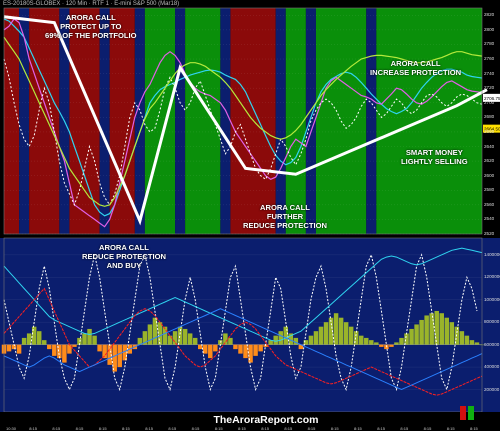  I want to click on price-badge-label: 2664.50, so click(492, 129).